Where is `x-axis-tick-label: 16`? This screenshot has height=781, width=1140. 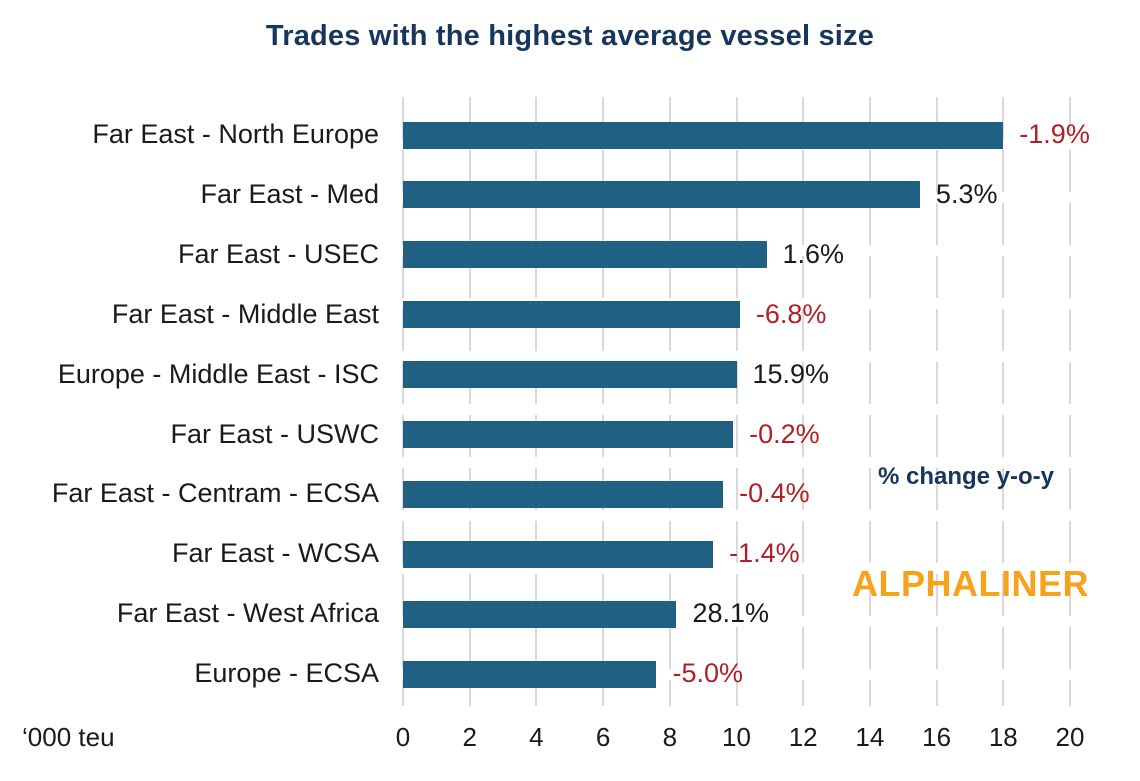
x-axis-tick-label: 16 is located at coordinates (937, 737).